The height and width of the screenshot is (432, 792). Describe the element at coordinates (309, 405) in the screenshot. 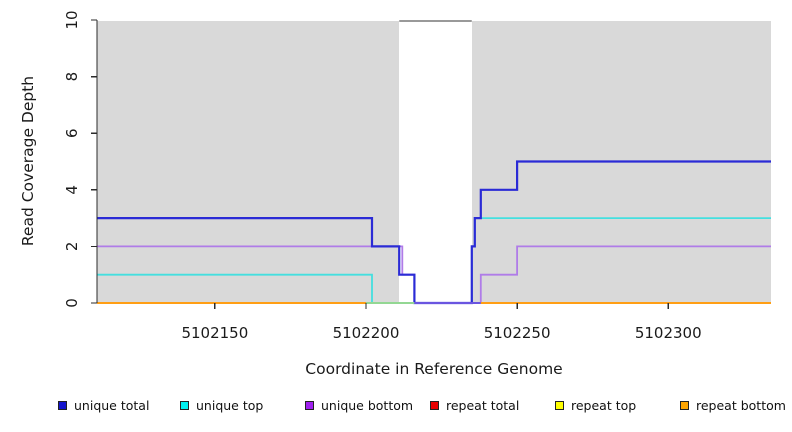

I see `unique-bottom-swatch-icon` at that location.